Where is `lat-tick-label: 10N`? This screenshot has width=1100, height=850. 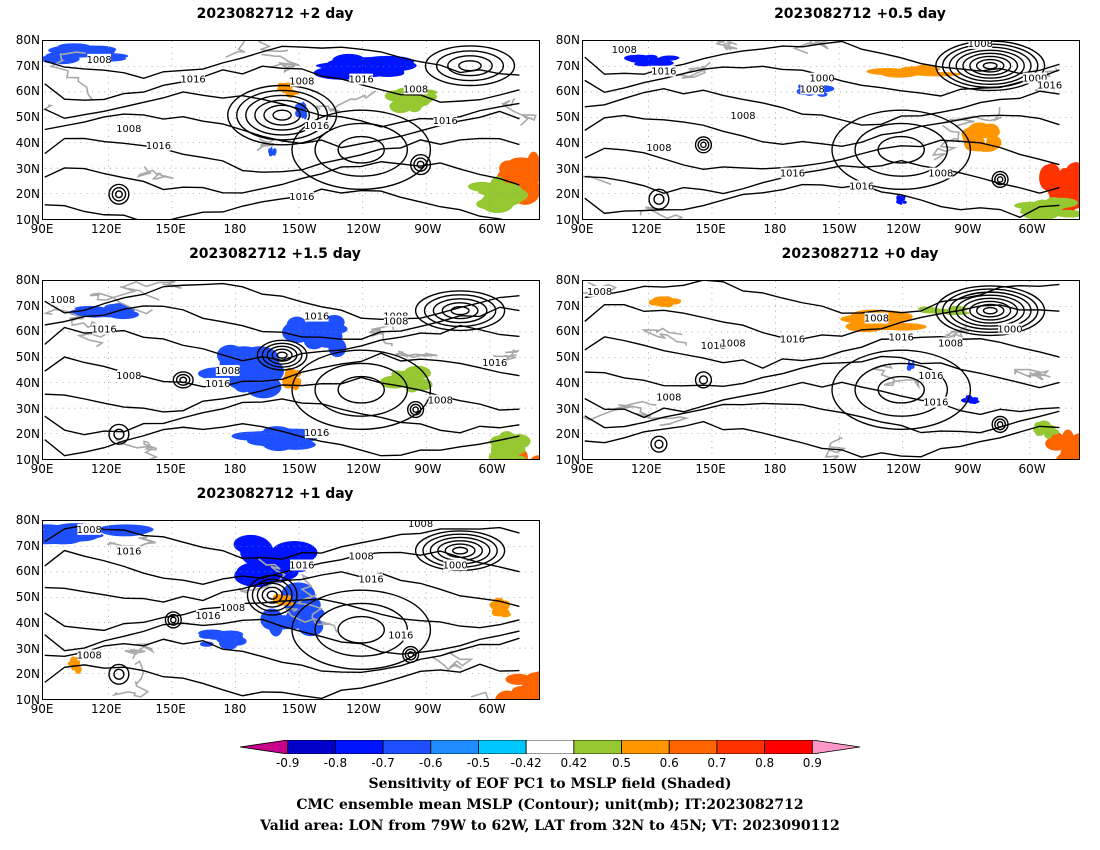 lat-tick-label: 10N is located at coordinates (567, 220).